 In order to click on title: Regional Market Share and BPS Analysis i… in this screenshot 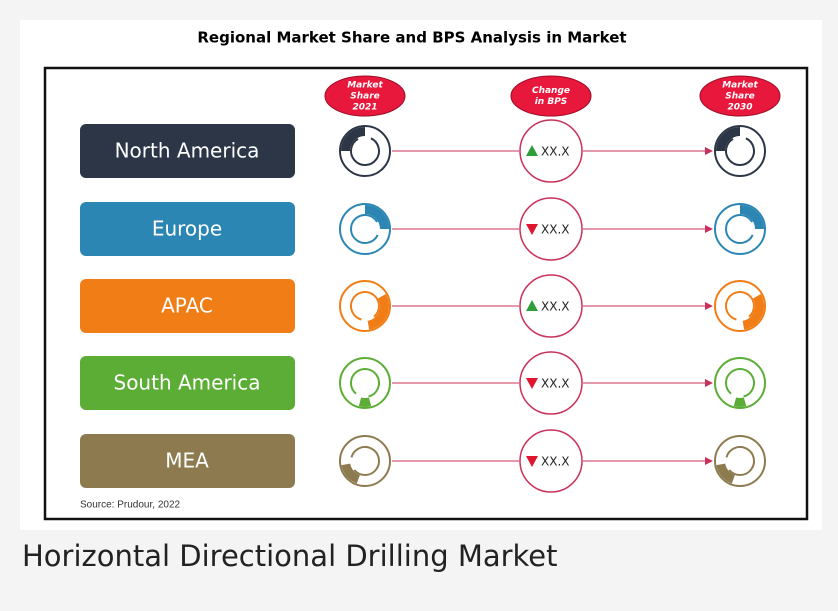, I will do `click(411, 38)`.